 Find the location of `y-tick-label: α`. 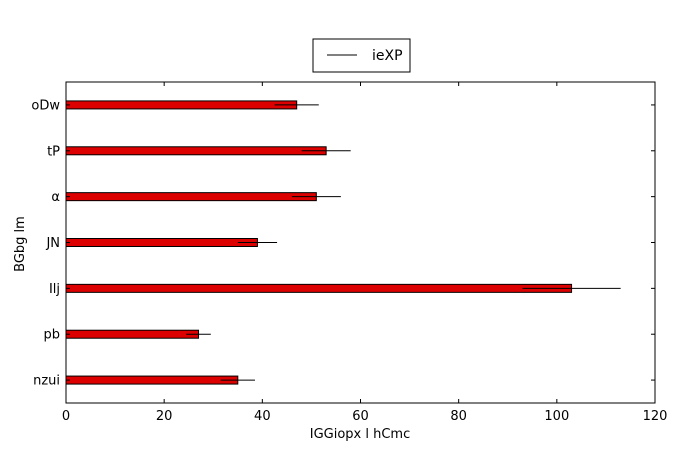

y-tick-label: α is located at coordinates (55, 197).